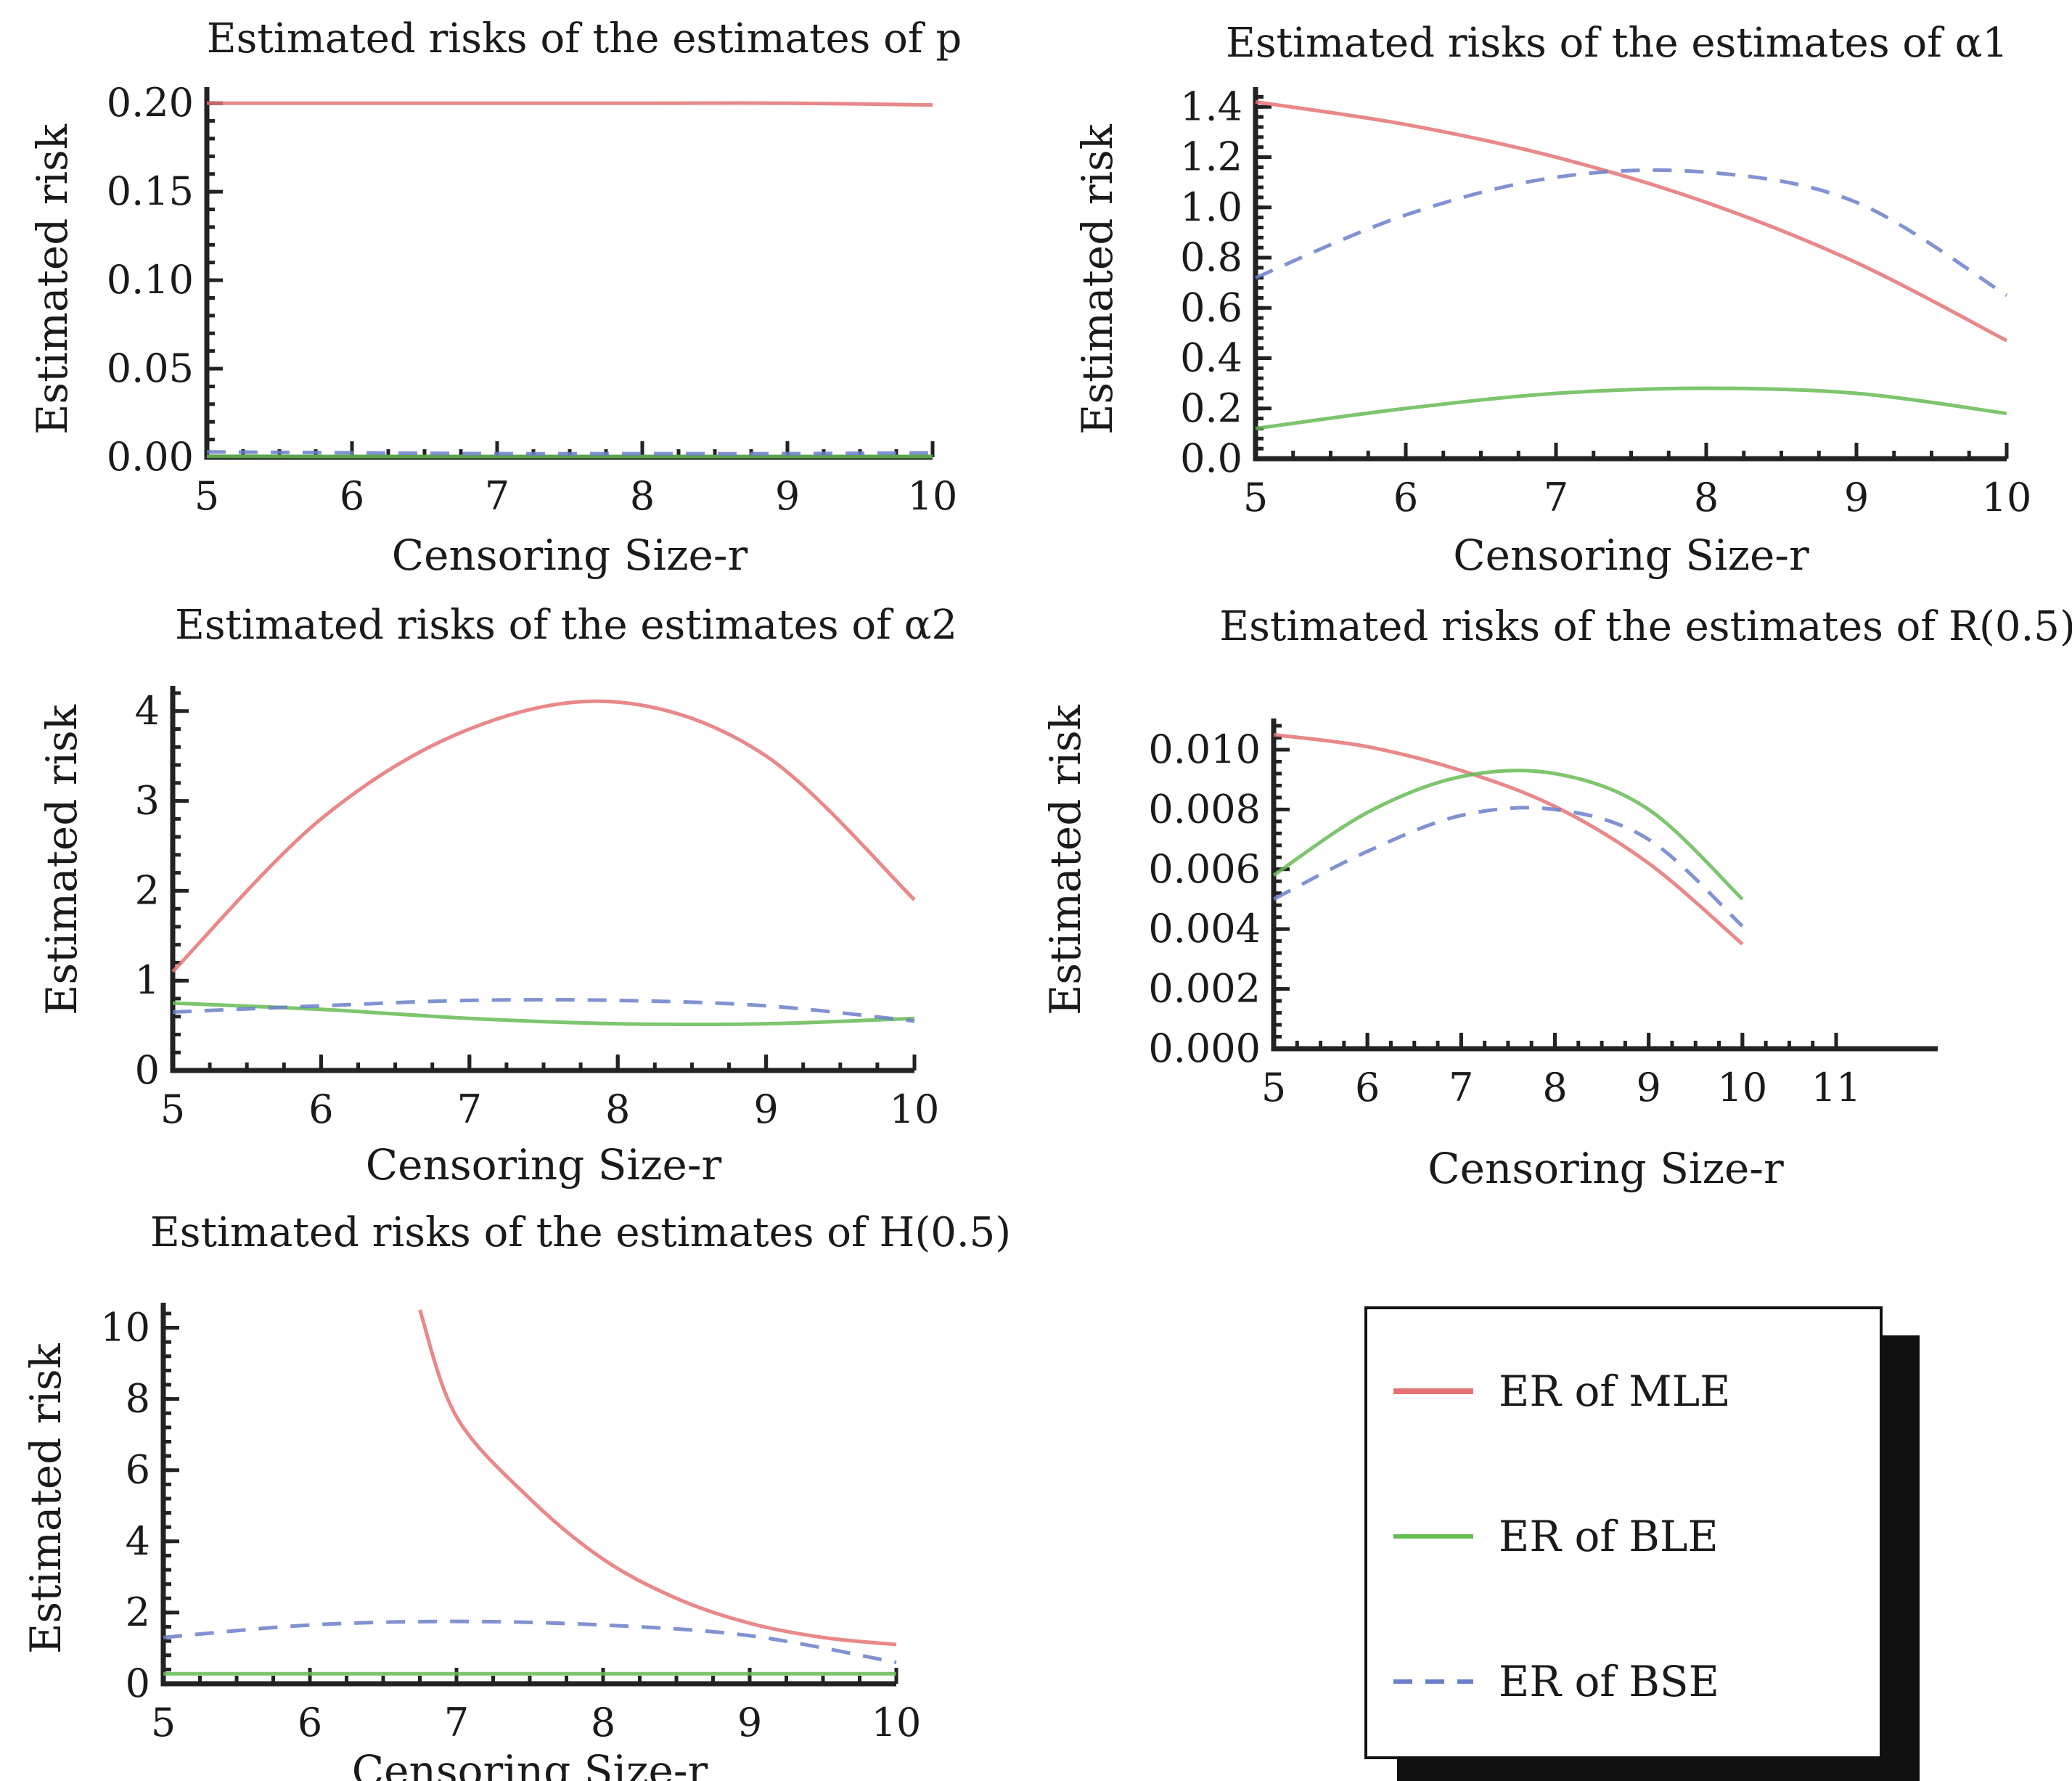 The width and height of the screenshot is (2072, 1781). I want to click on y-tick-label: 0.05, so click(150, 368).